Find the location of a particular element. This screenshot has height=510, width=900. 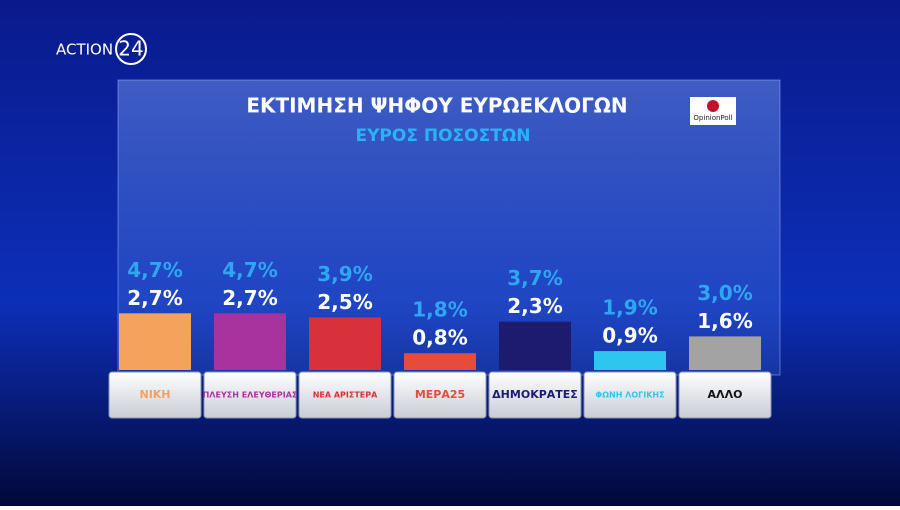

party-name: ΝΙΚΗ is located at coordinates (154, 394).